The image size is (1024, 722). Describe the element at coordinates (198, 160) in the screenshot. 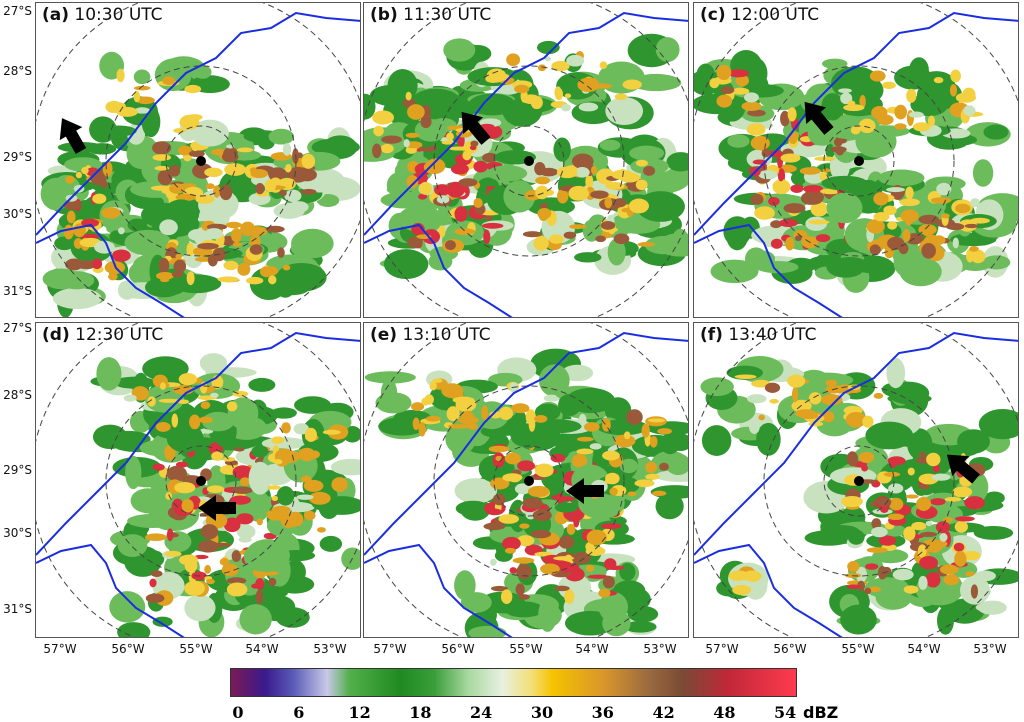

I see `radar-panel-a: (a) 10:30 UTC` at that location.